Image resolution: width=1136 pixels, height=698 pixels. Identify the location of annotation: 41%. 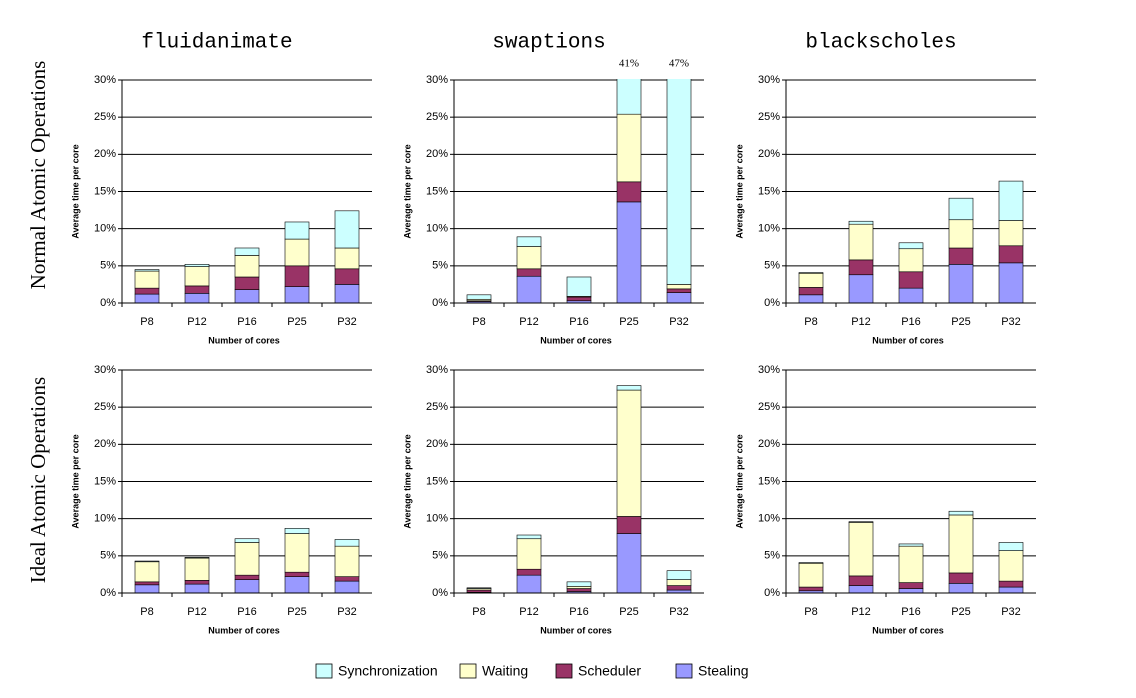
(629, 64).